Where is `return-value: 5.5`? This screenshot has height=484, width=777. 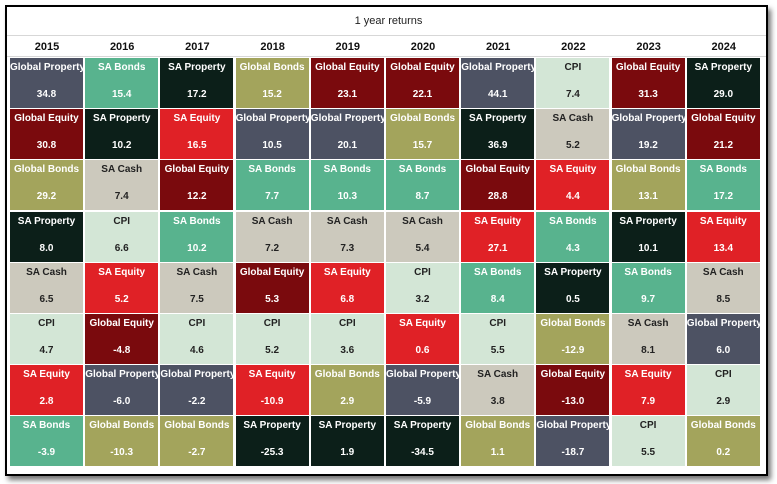 return-value: 5.5 is located at coordinates (497, 350).